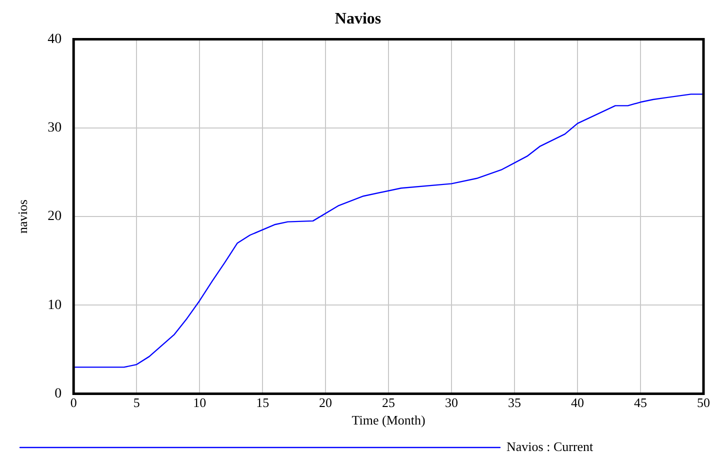  What do you see at coordinates (55, 128) in the screenshot?
I see `y-tick-label: 30` at bounding box center [55, 128].